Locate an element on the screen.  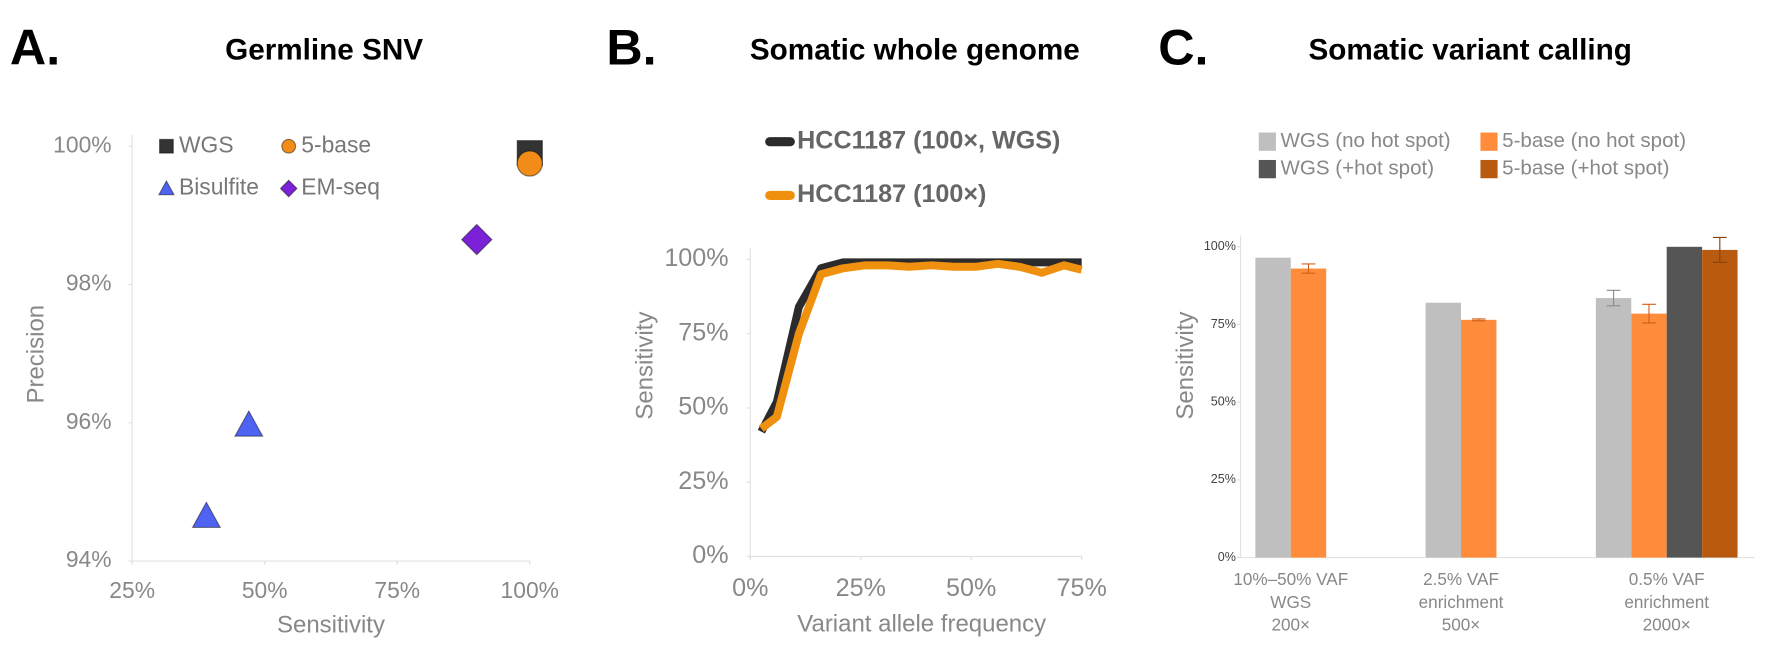
x-tick-label: 0.5% VAF is located at coordinates (1667, 579).